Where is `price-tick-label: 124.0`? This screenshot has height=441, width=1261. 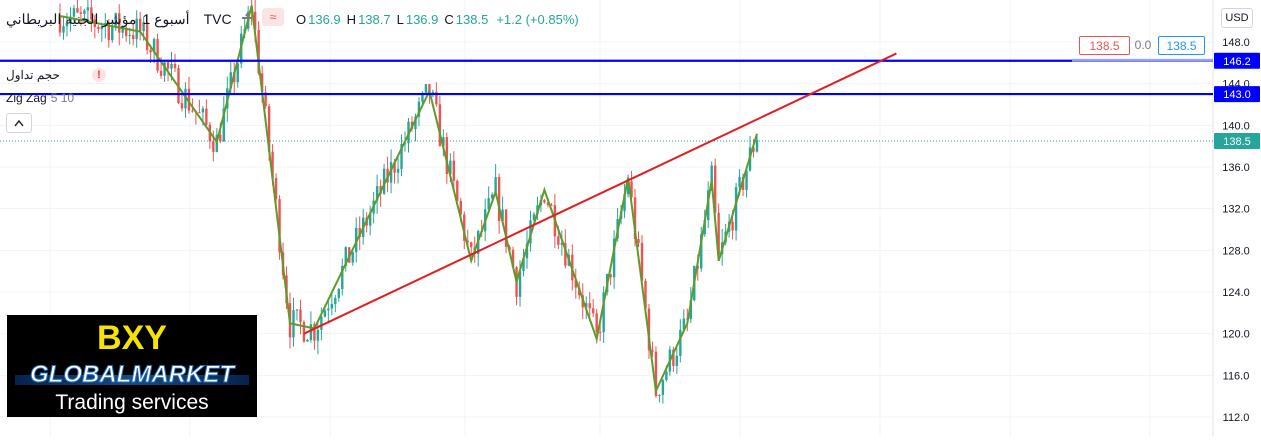
price-tick-label: 124.0 is located at coordinates (1236, 293).